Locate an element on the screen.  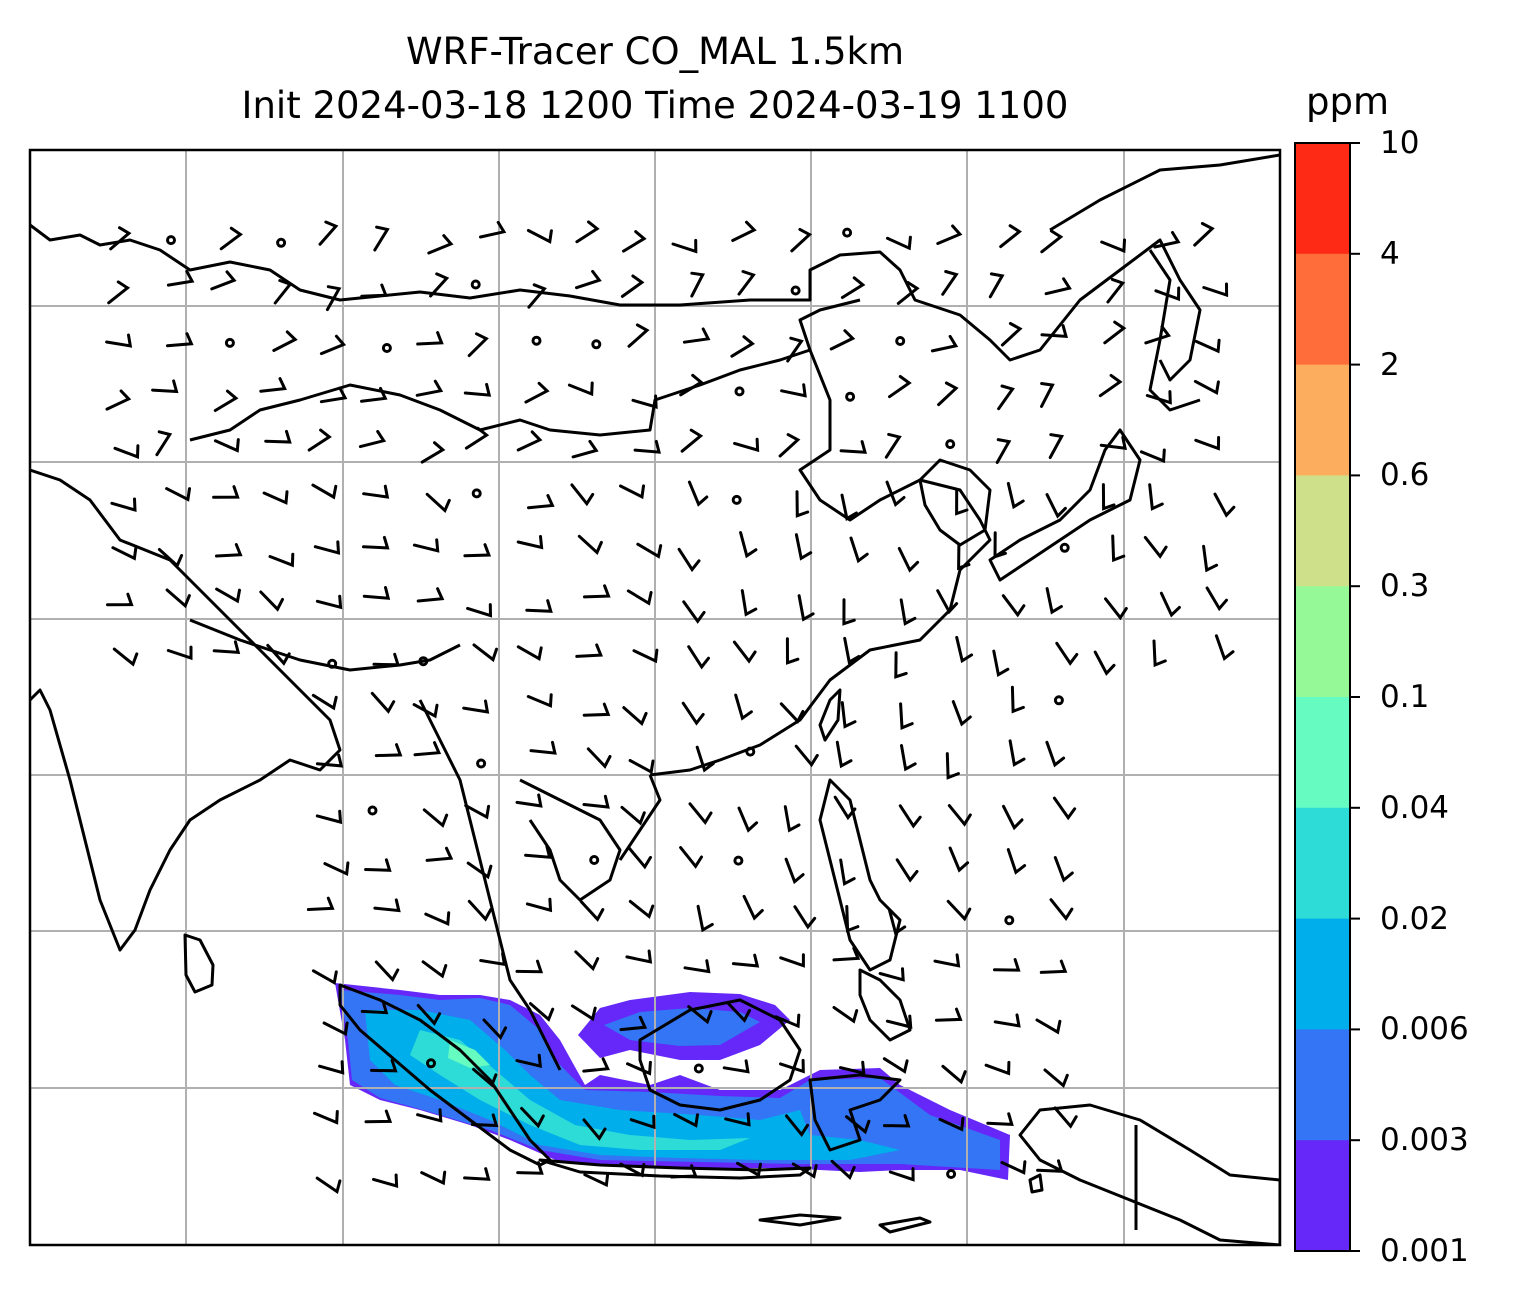
colorbar-tick-label: 10 is located at coordinates (1400, 143).